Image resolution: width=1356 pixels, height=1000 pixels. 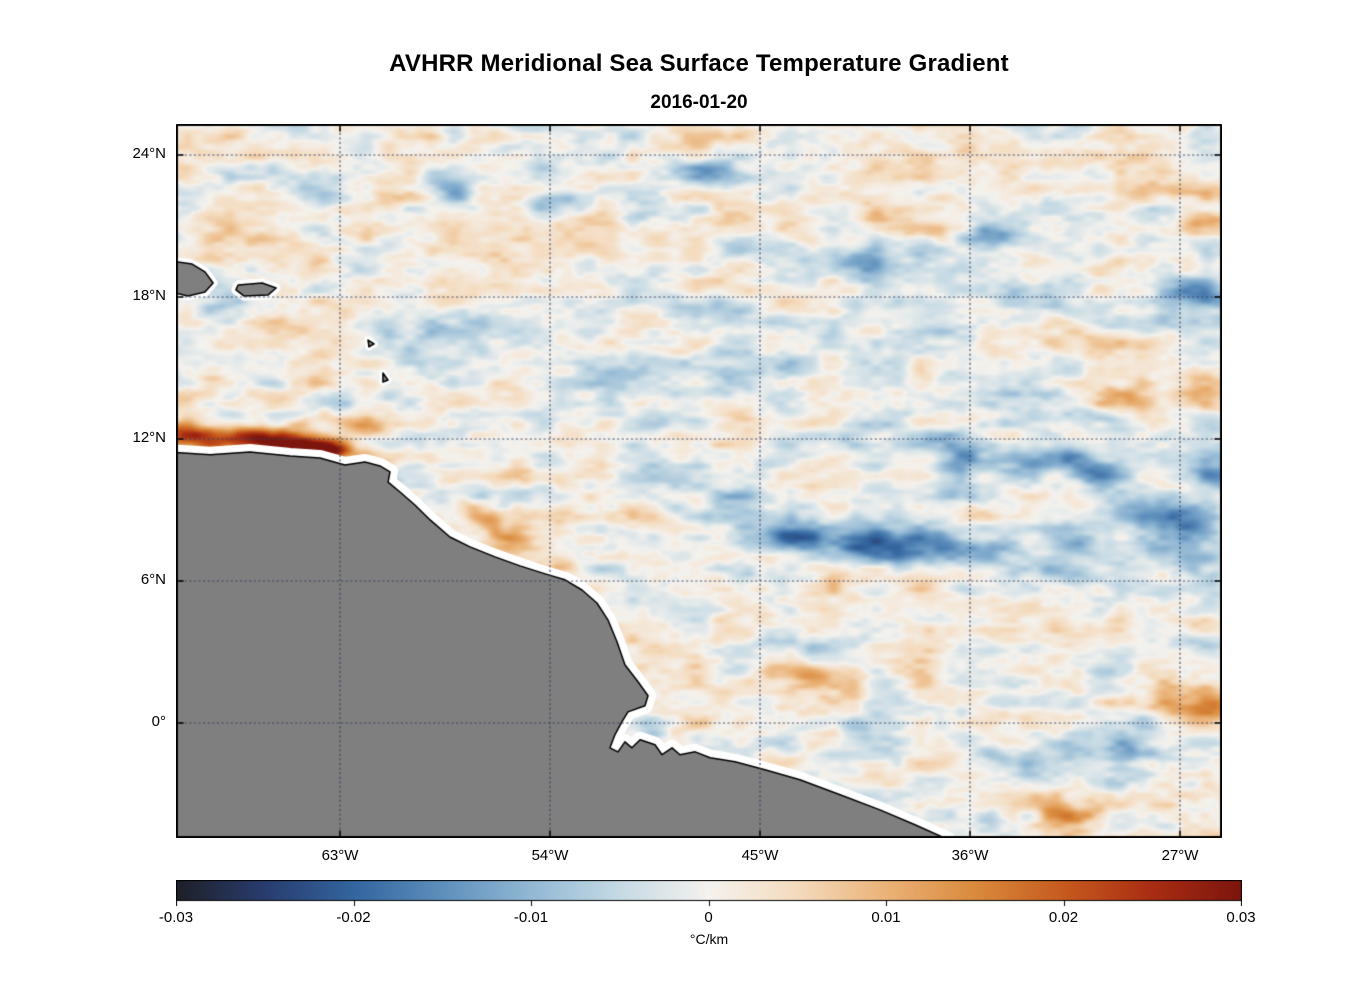 What do you see at coordinates (149, 153) in the screenshot?
I see `y-axis-tick-label: 24°N` at bounding box center [149, 153].